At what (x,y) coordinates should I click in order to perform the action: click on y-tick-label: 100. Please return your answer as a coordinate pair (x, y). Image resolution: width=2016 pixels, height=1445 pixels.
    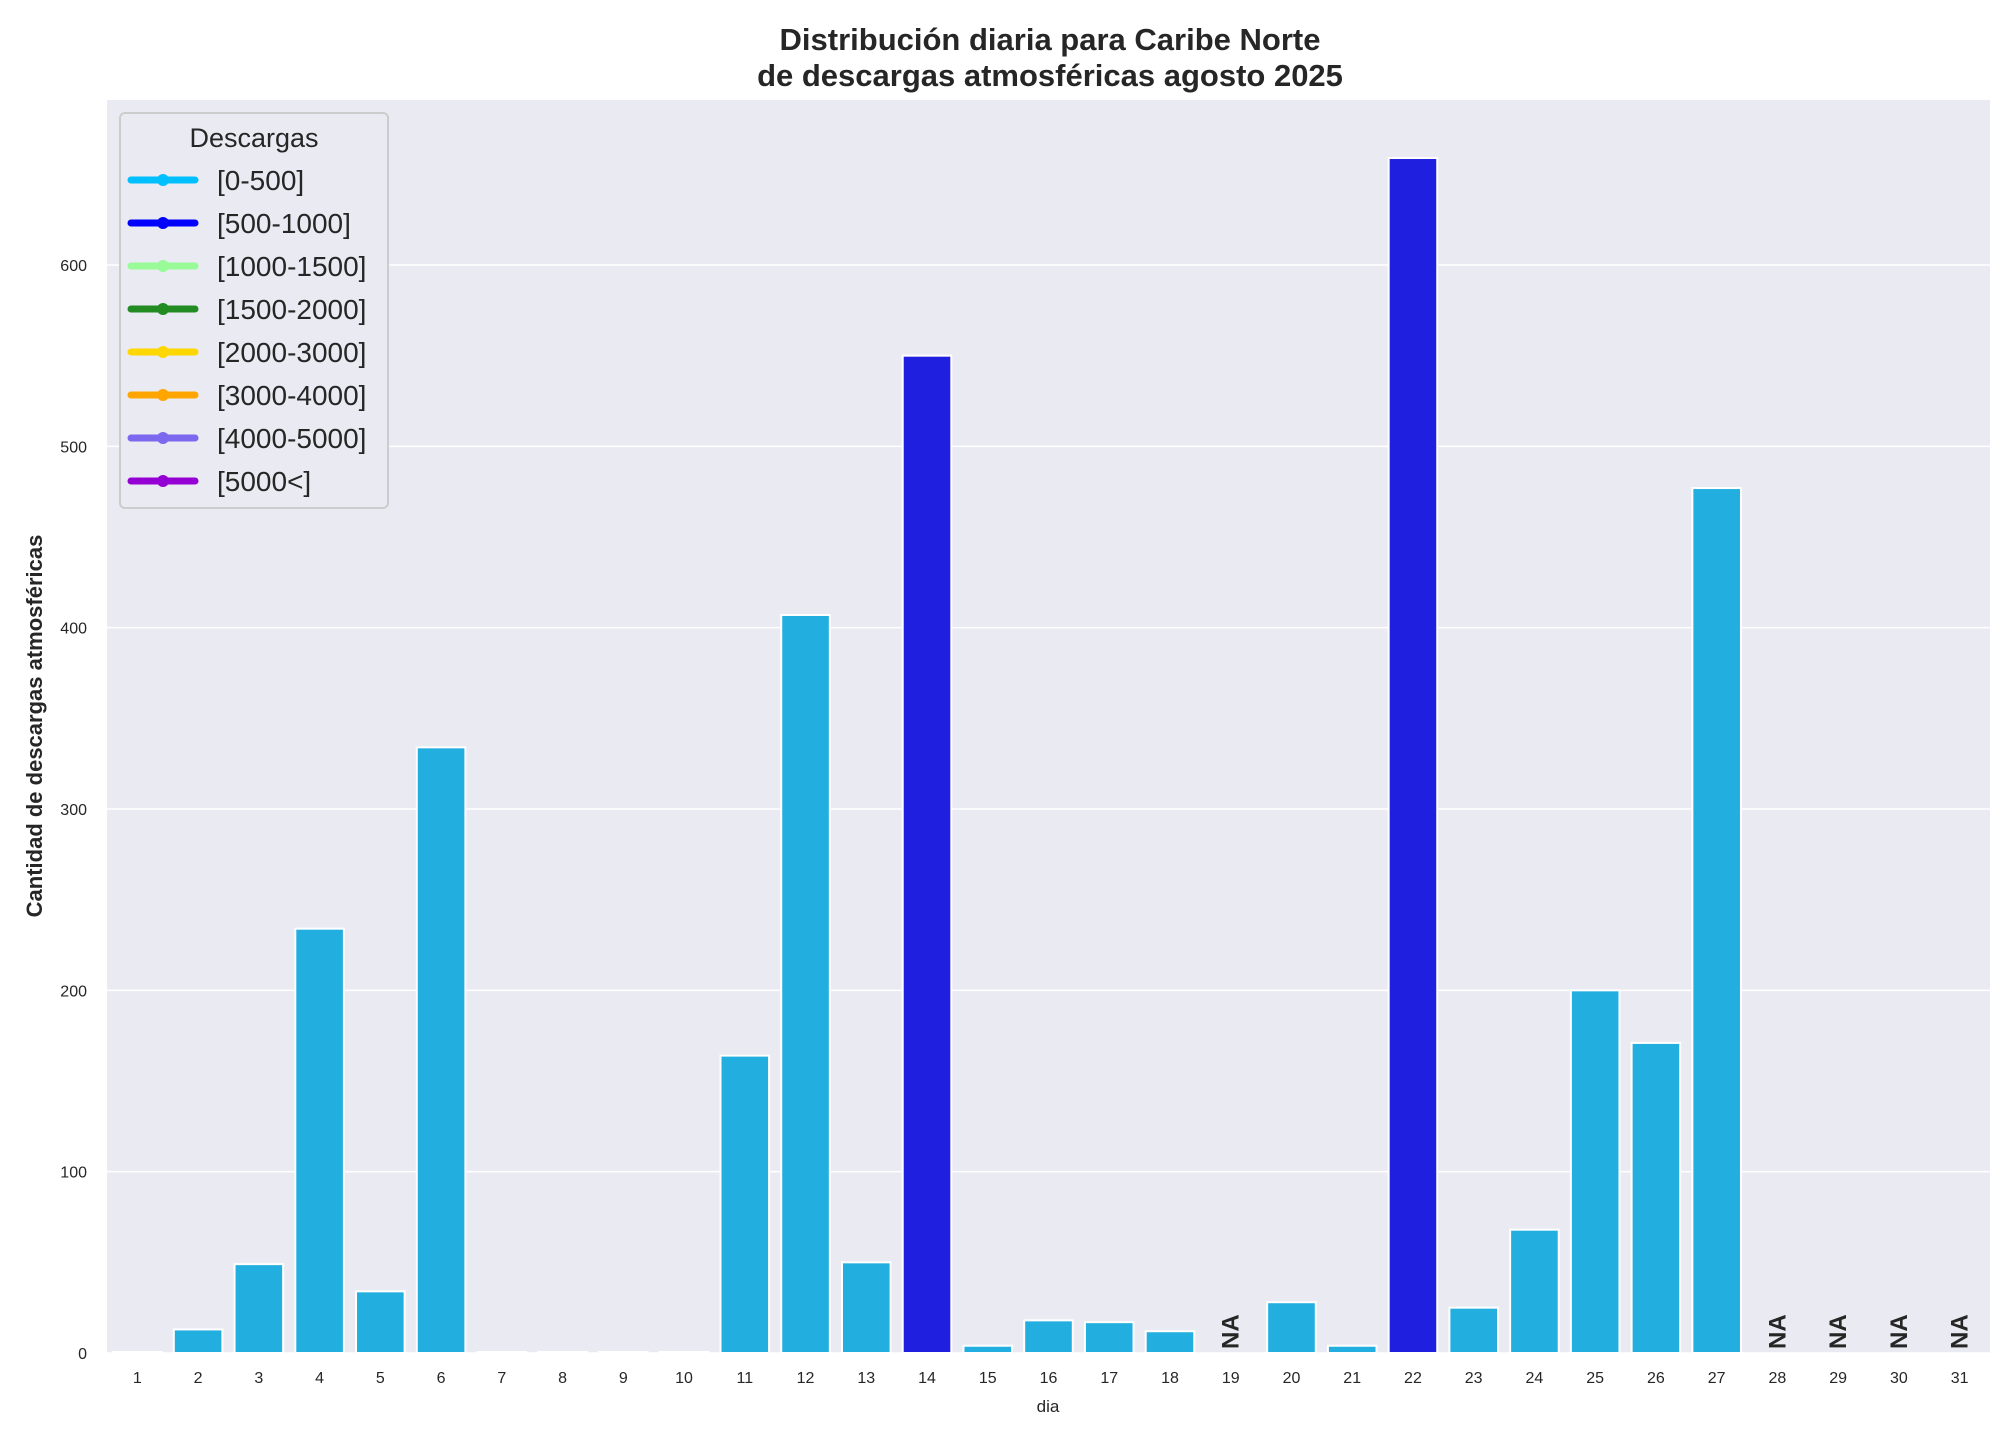
    Looking at the image, I should click on (73, 1173).